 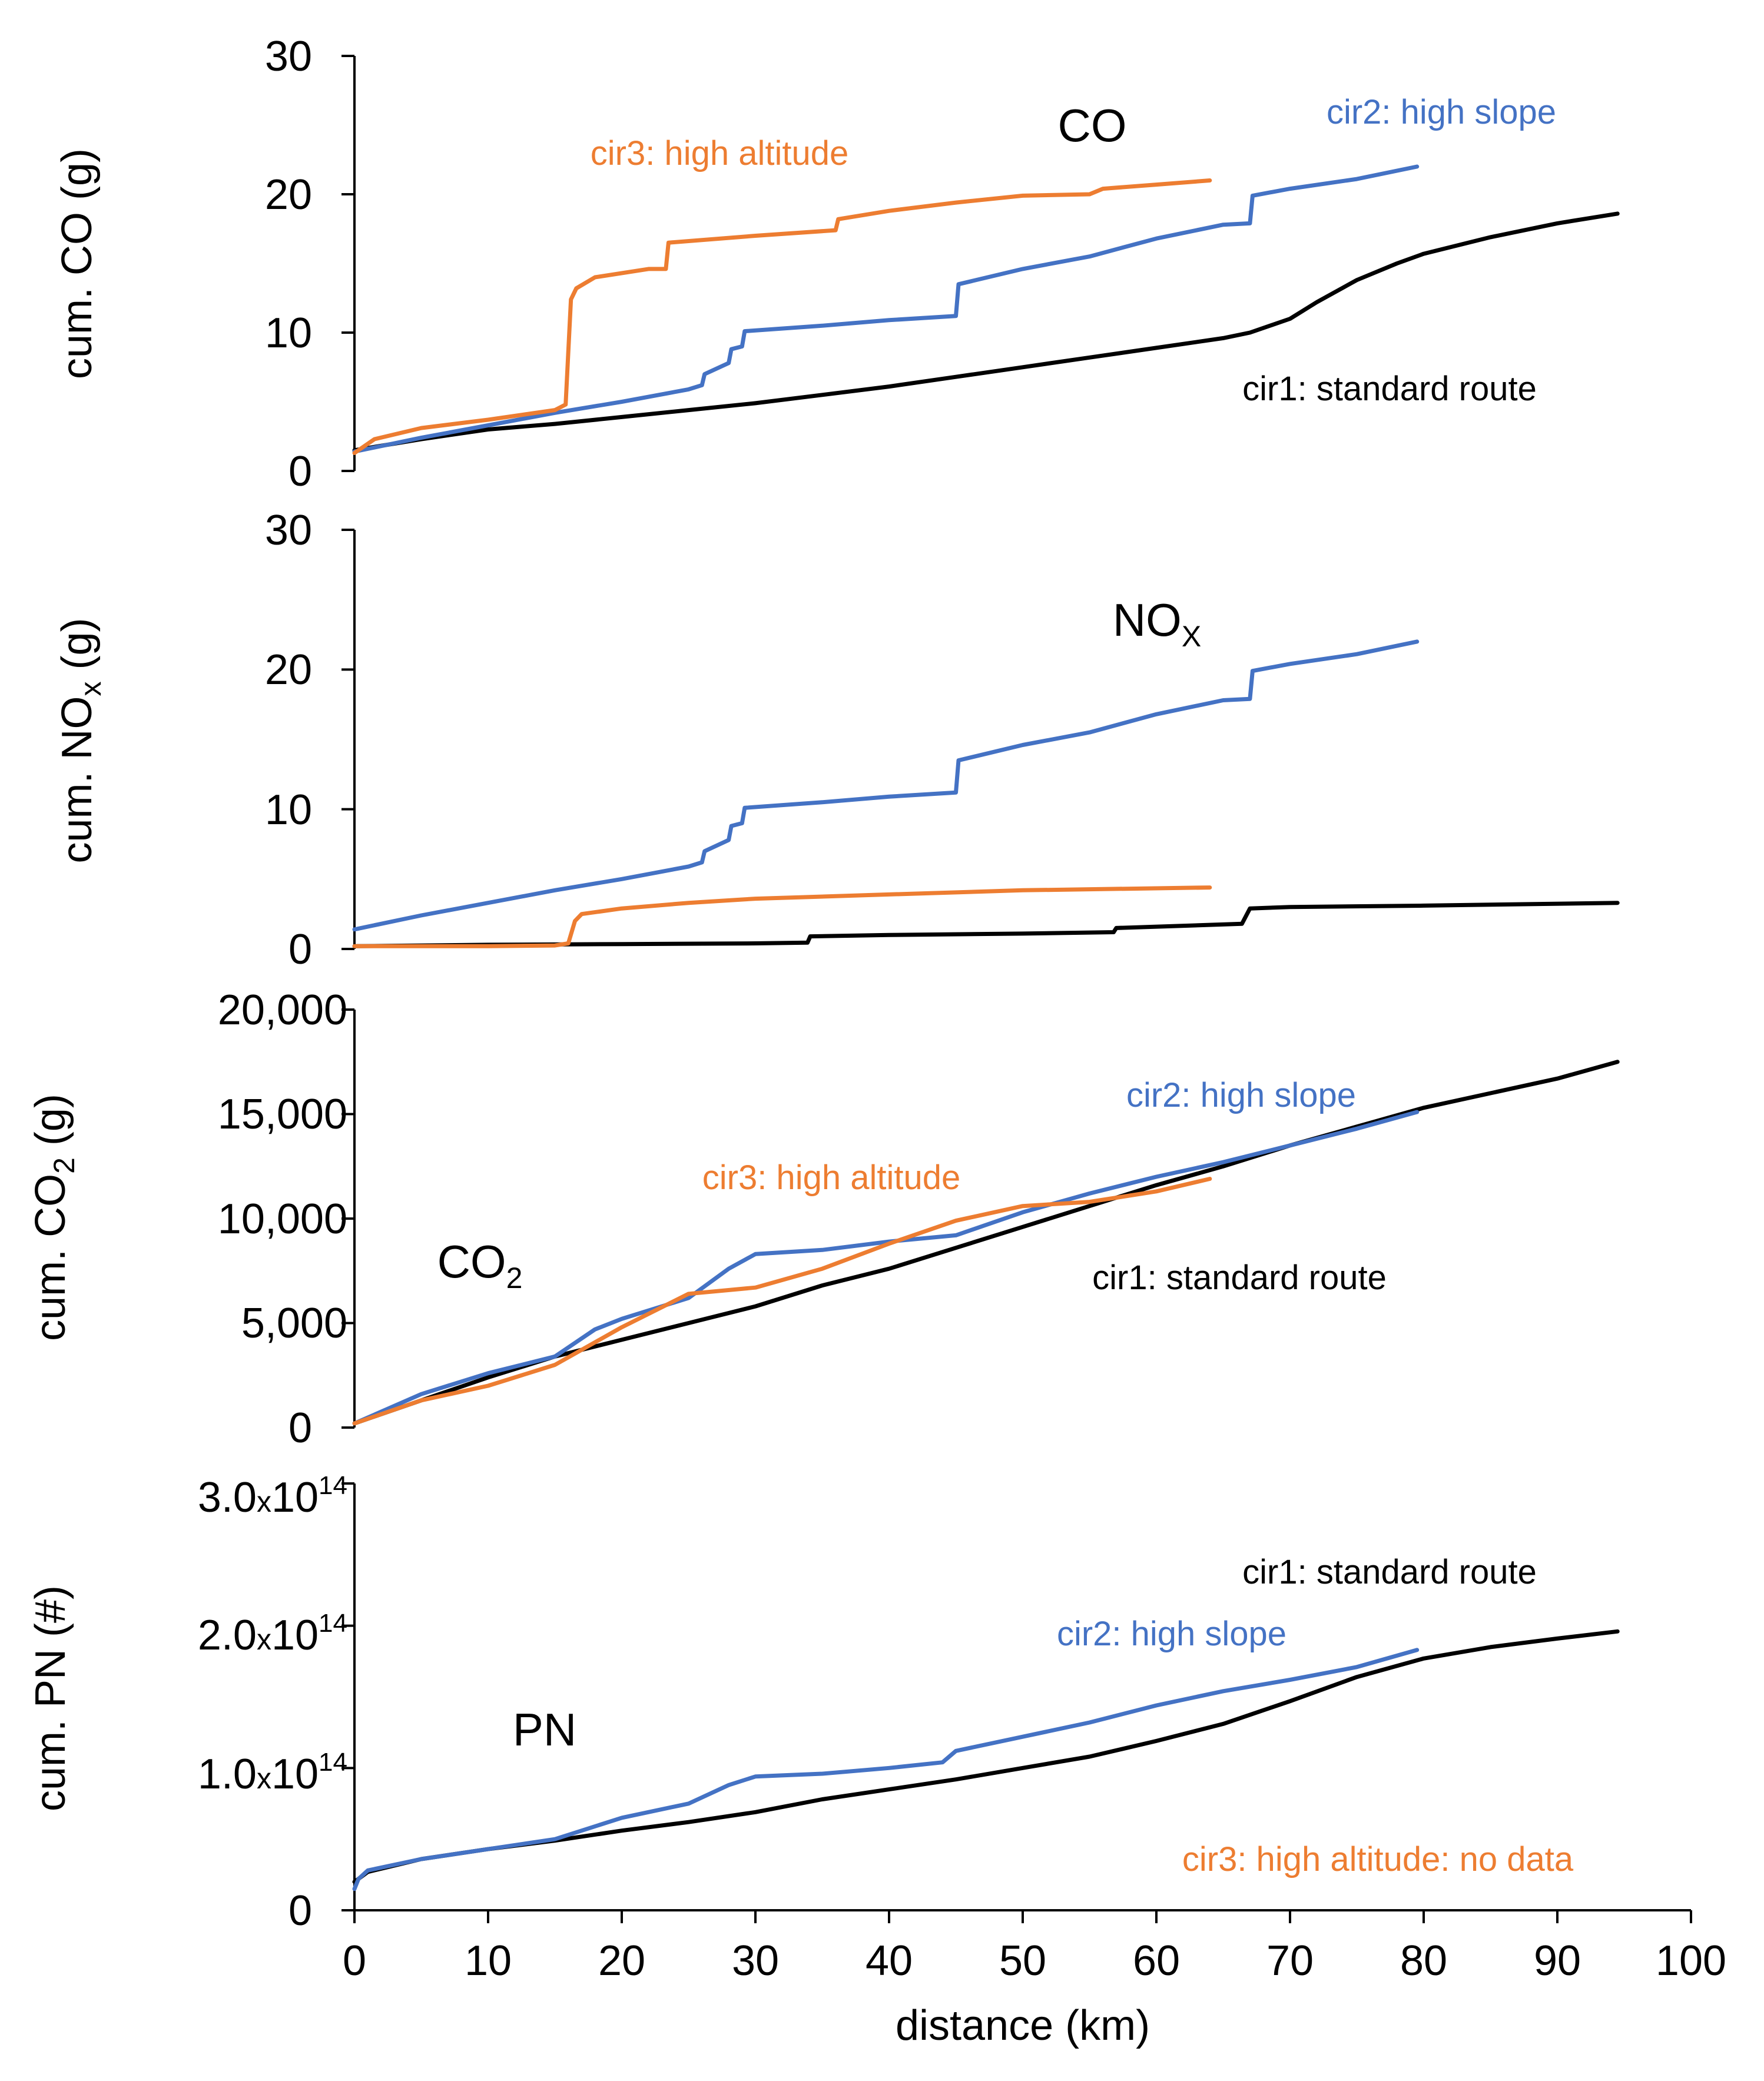 I want to click on pn-annotation-cir1: cir1: standard route, so click(x=1389, y=1572).